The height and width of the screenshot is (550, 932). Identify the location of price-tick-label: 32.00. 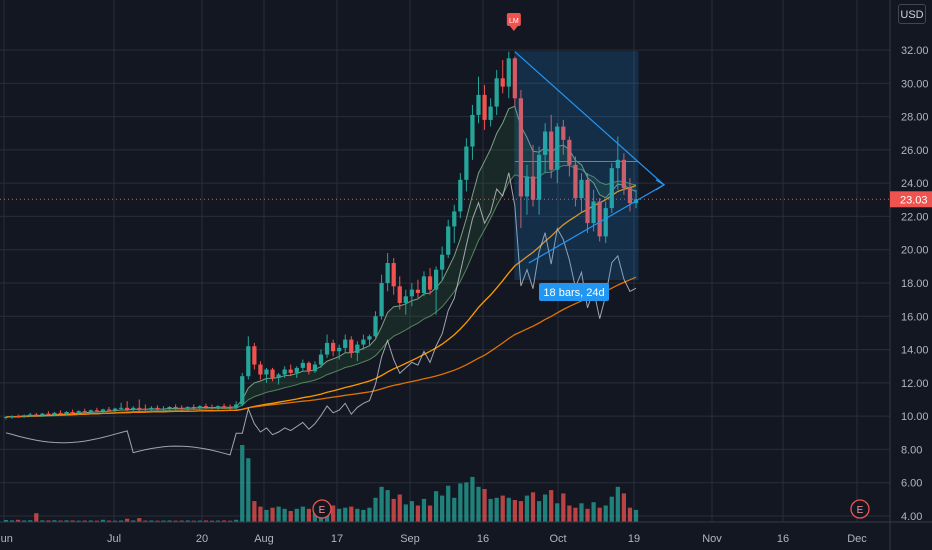
(915, 51).